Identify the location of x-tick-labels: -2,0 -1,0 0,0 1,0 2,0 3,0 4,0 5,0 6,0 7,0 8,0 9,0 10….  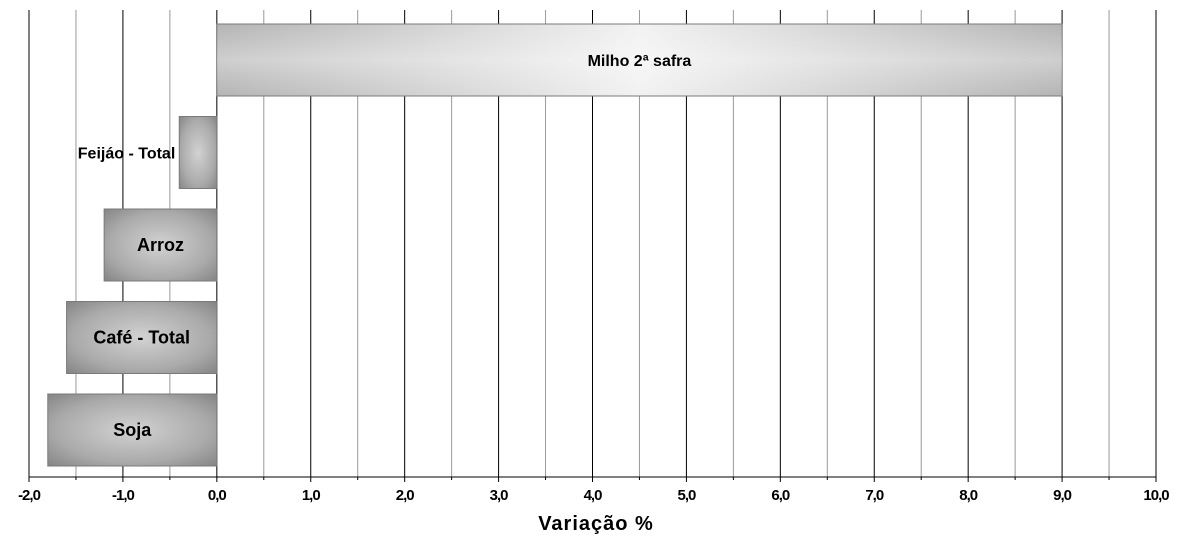
(593, 495).